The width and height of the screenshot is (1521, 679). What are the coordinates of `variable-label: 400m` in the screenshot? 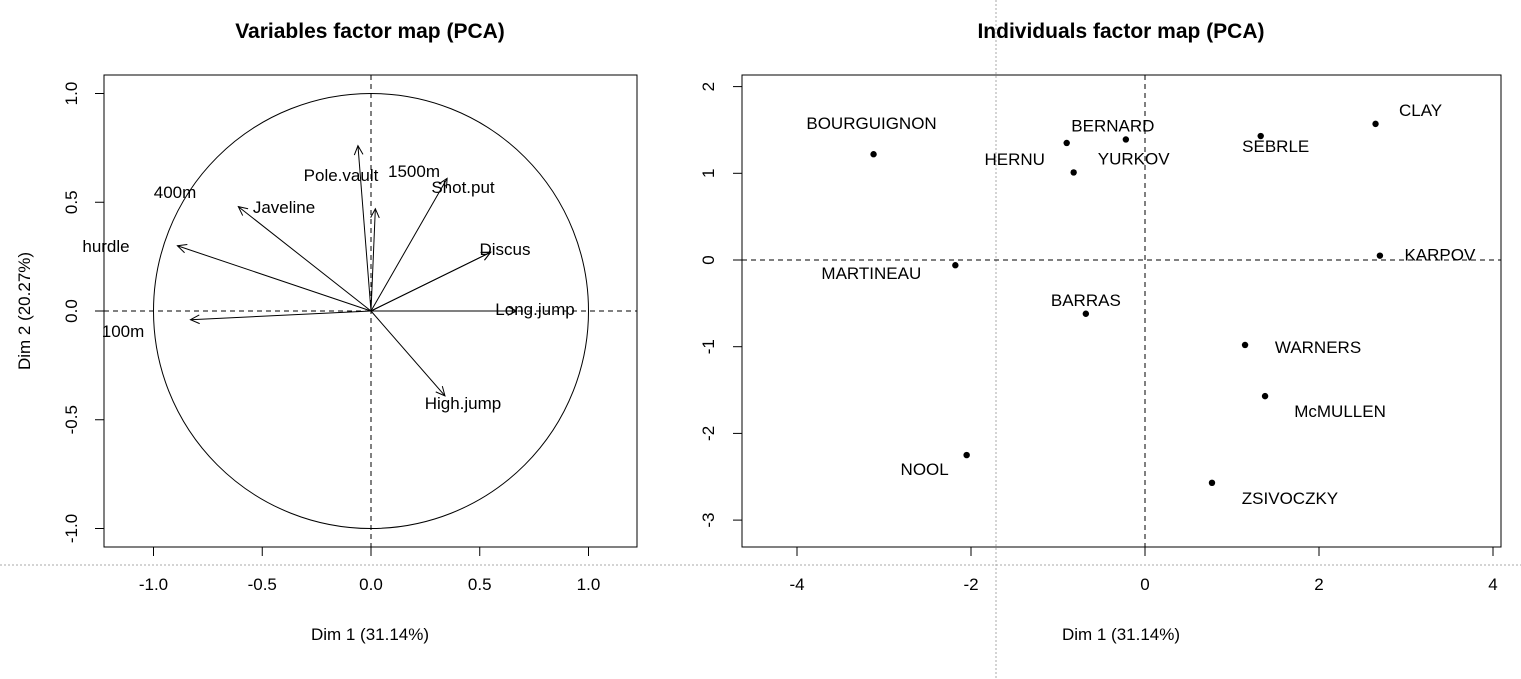 It's located at (175, 192).